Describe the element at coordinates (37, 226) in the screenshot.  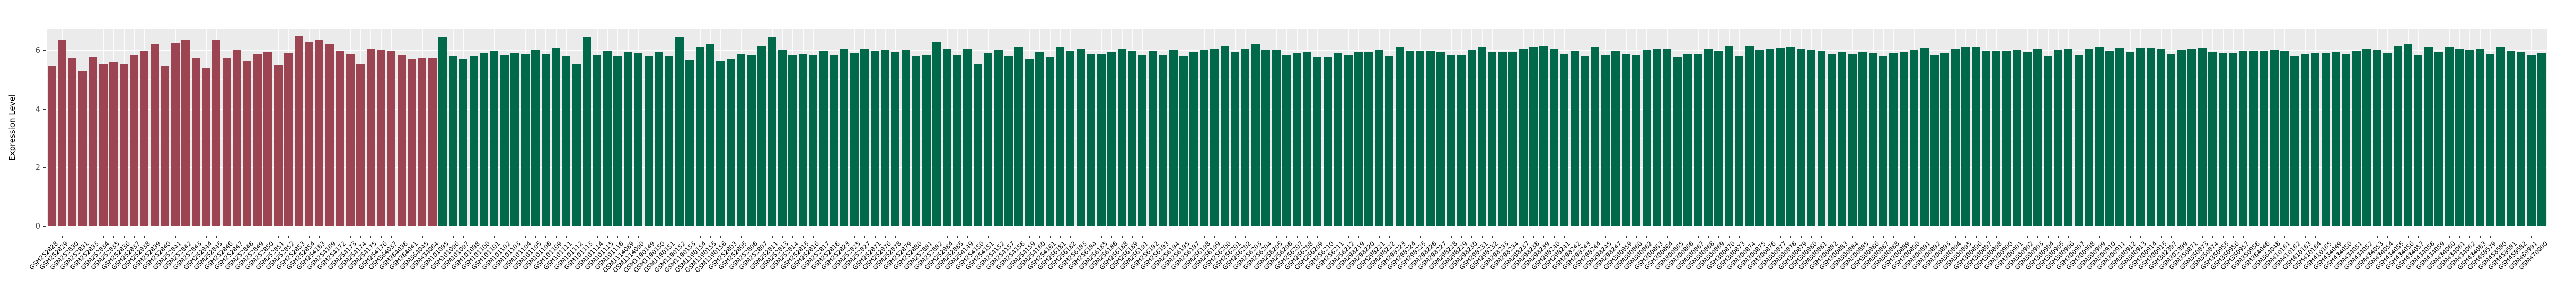
I see `y-tick-label: 0` at that location.